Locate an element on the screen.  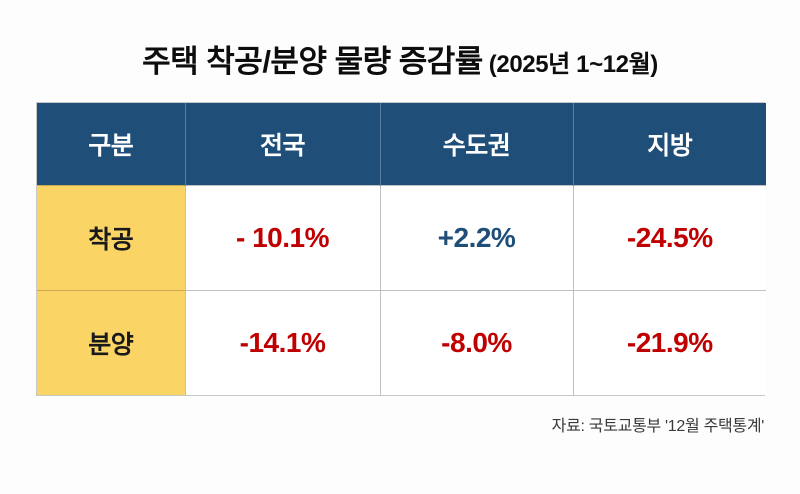
cell-start-regional: -24.5% is located at coordinates (669, 238).